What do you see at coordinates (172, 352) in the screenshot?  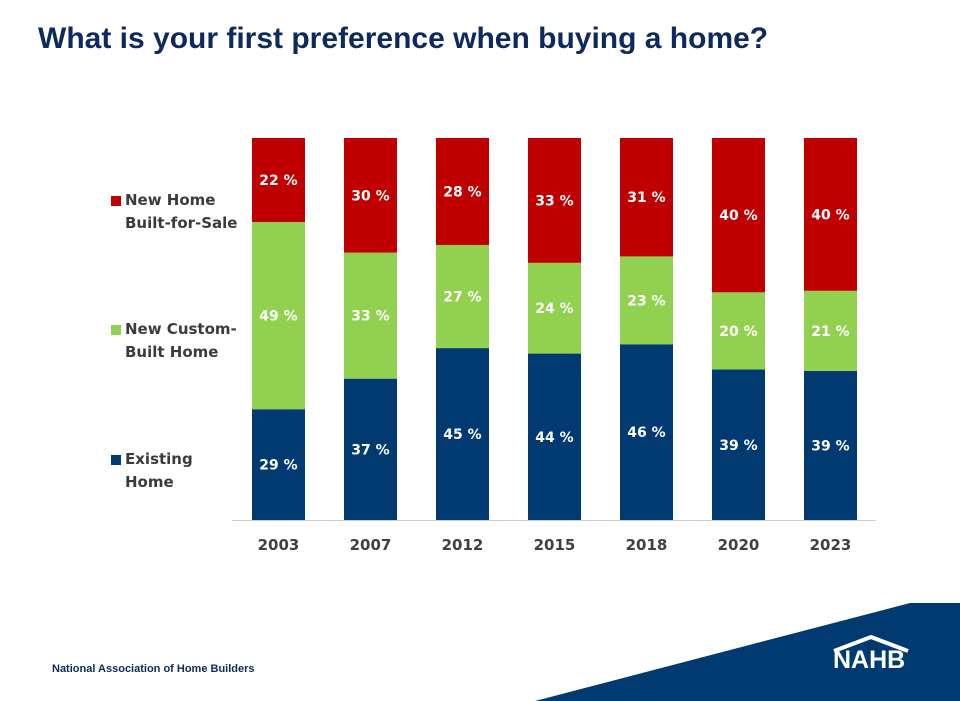 I see `legend-label-custom-line2: Built Home` at bounding box center [172, 352].